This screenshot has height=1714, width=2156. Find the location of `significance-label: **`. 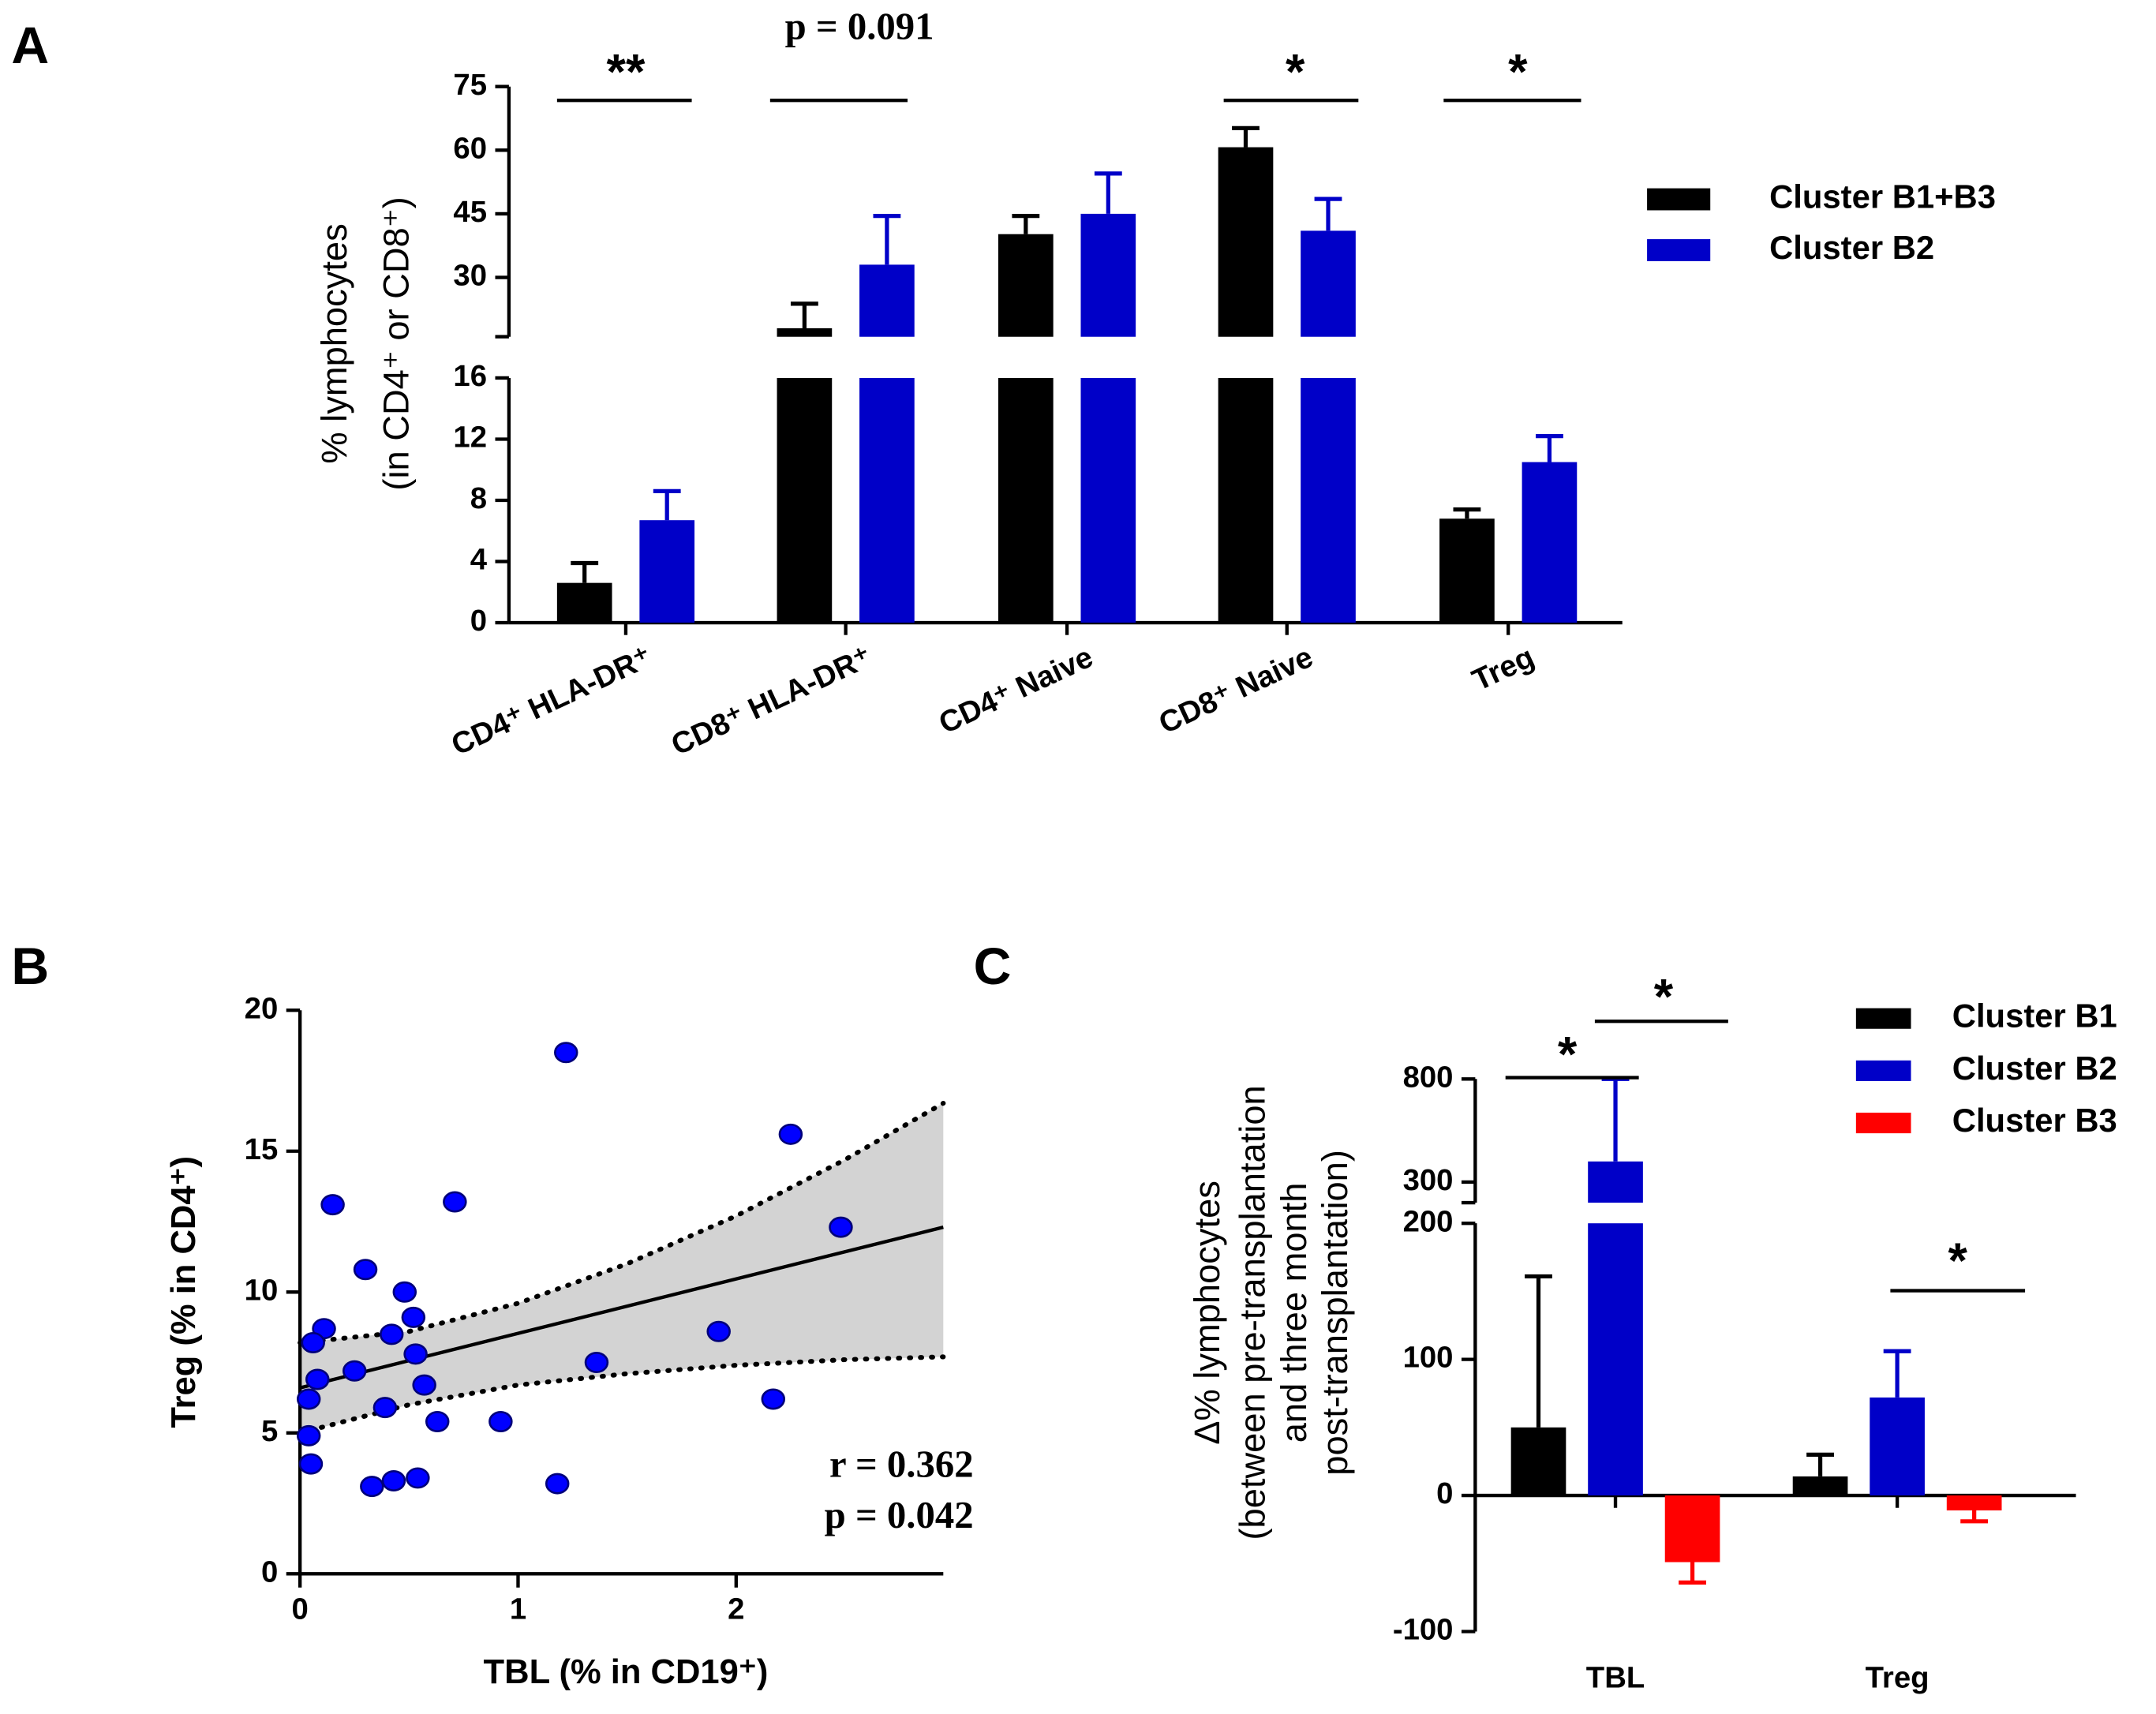

significance-label: ** is located at coordinates (626, 71).